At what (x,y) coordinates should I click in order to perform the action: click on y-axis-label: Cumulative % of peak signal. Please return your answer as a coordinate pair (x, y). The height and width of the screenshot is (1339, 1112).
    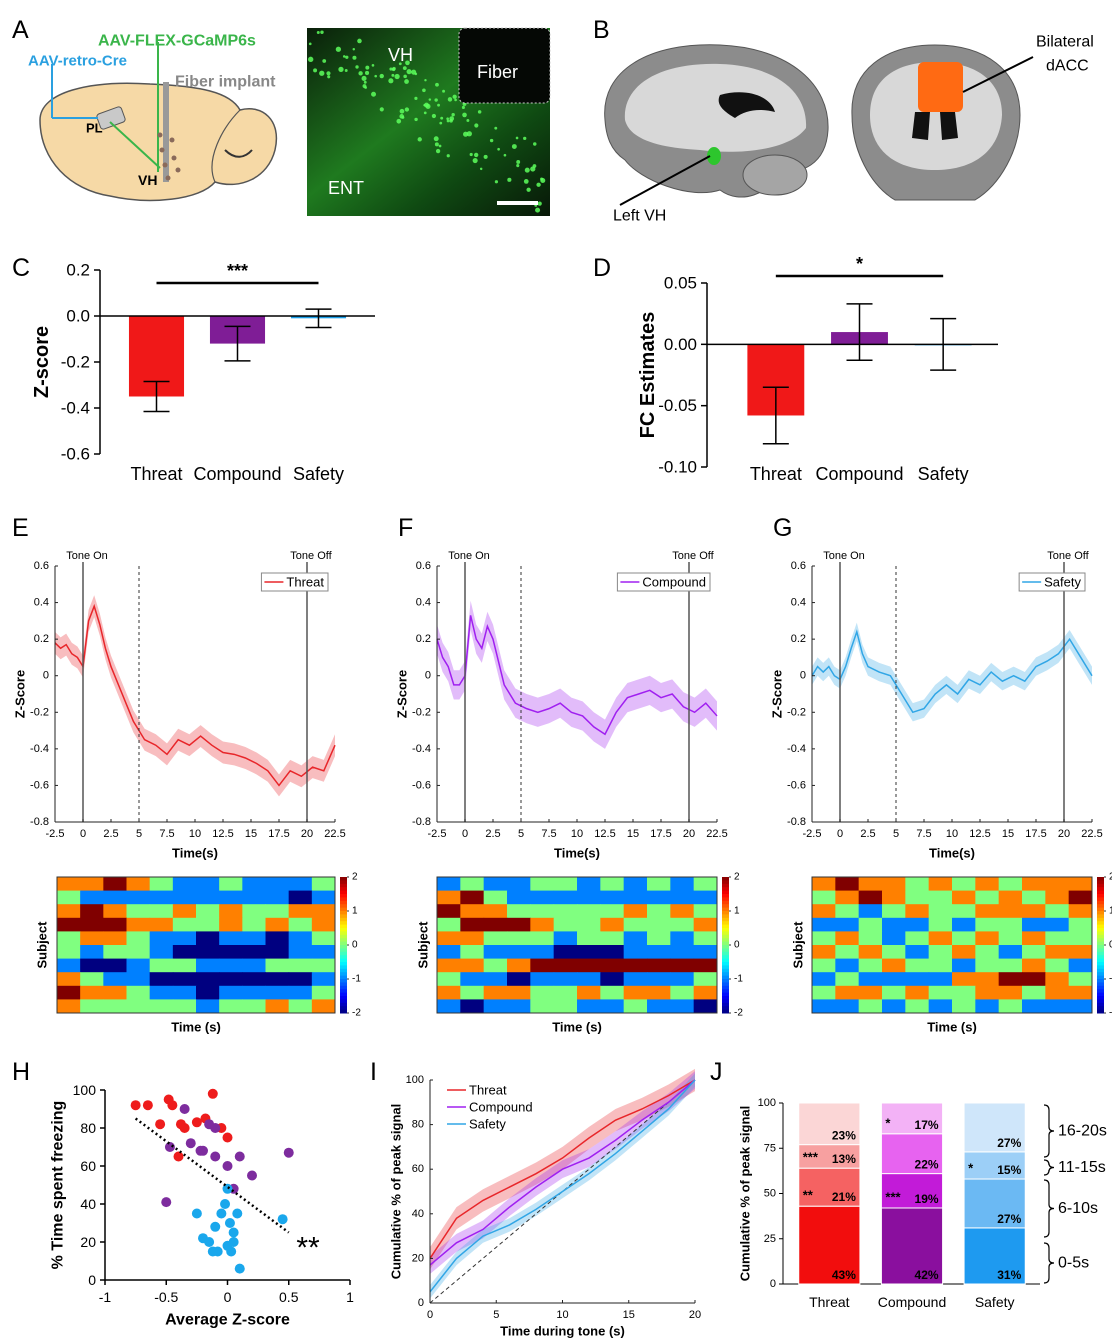
    Looking at the image, I should click on (396, 1192).